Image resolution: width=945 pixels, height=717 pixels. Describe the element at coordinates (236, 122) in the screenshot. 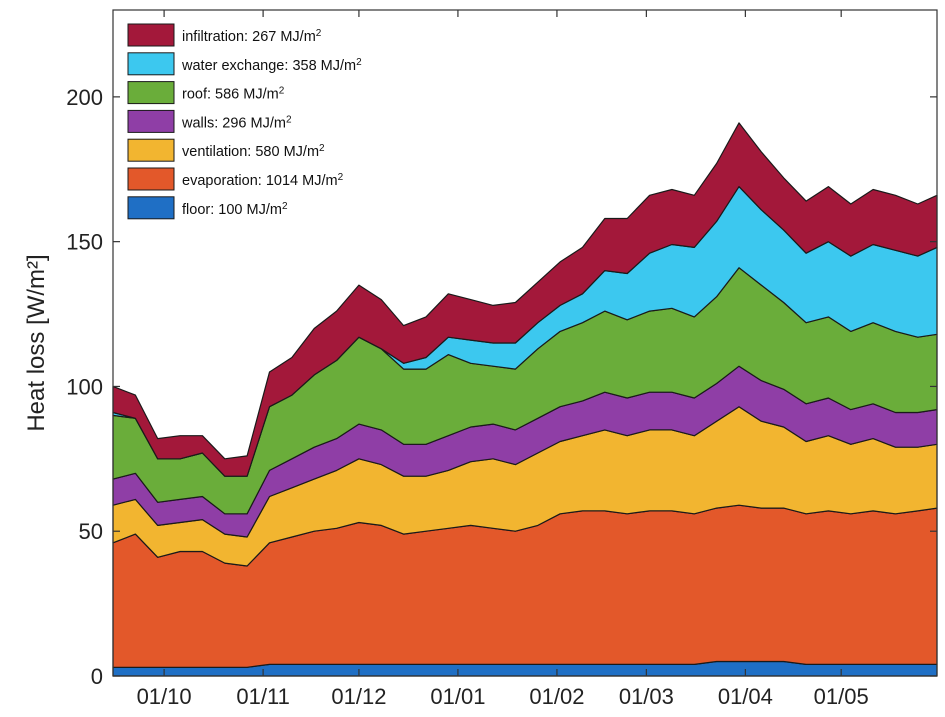

I see `legend-label-walls: walls: 296 MJ/m2` at that location.